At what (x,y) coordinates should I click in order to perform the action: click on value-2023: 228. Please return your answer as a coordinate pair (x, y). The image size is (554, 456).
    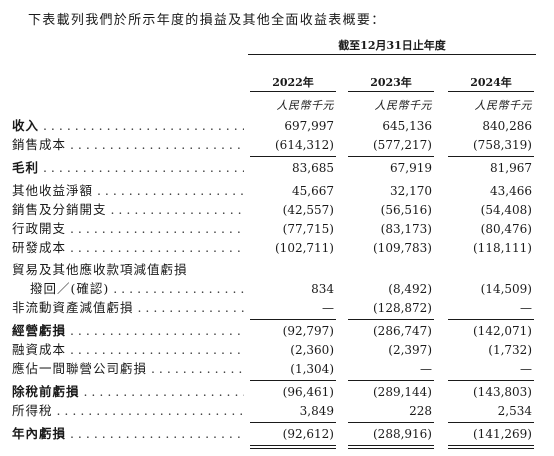
    Looking at the image, I should click on (420, 411).